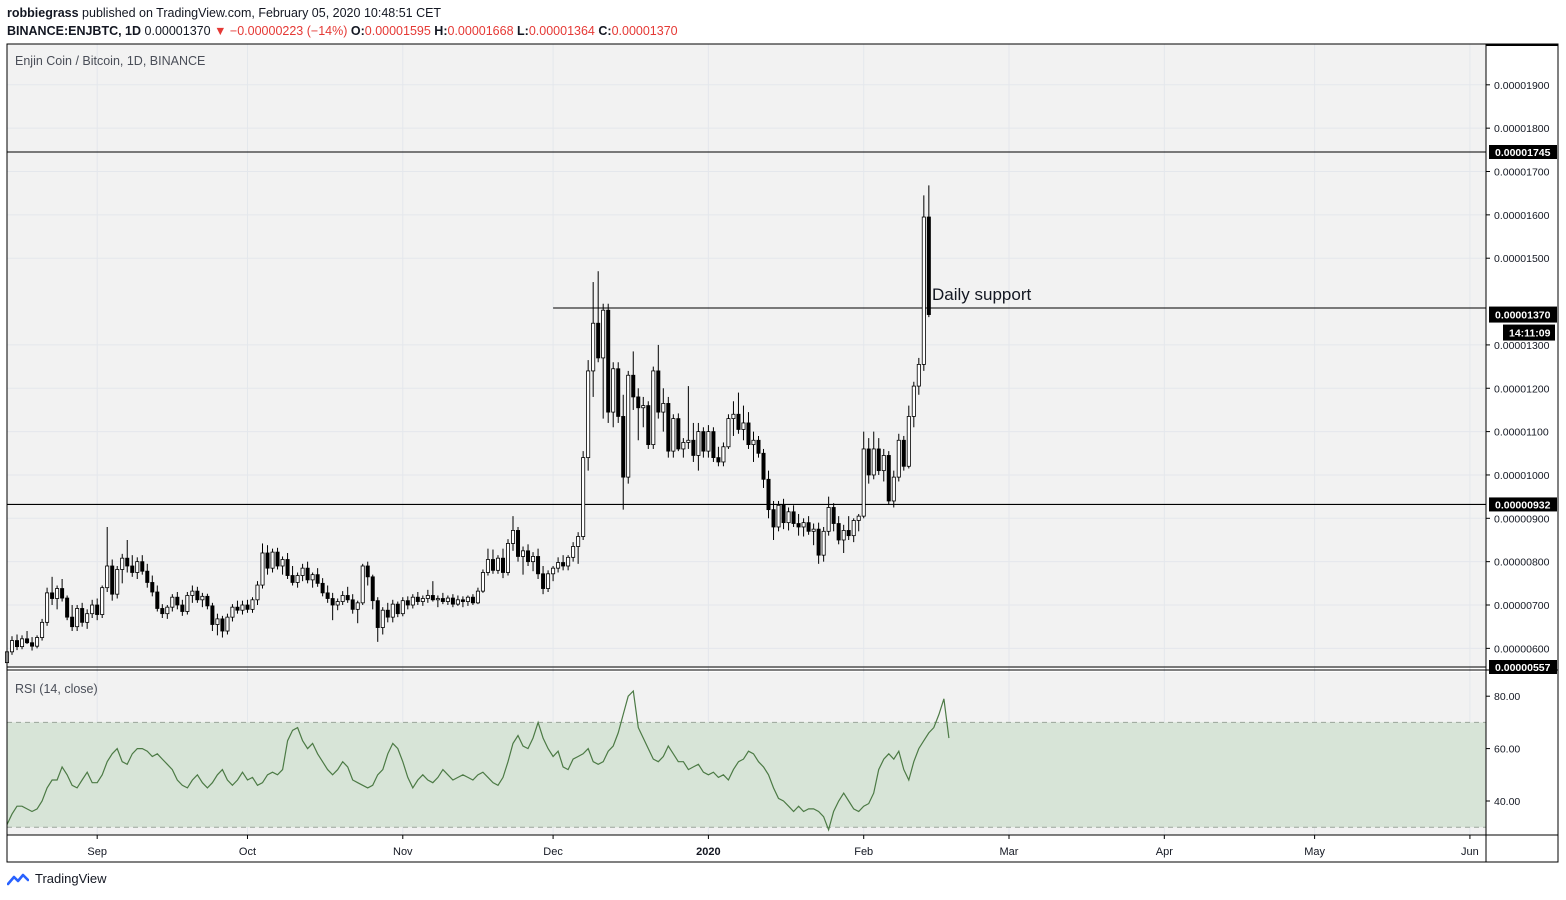 This screenshot has width=1566, height=900. What do you see at coordinates (43, 13) in the screenshot?
I see `author-name: robbiegrass` at bounding box center [43, 13].